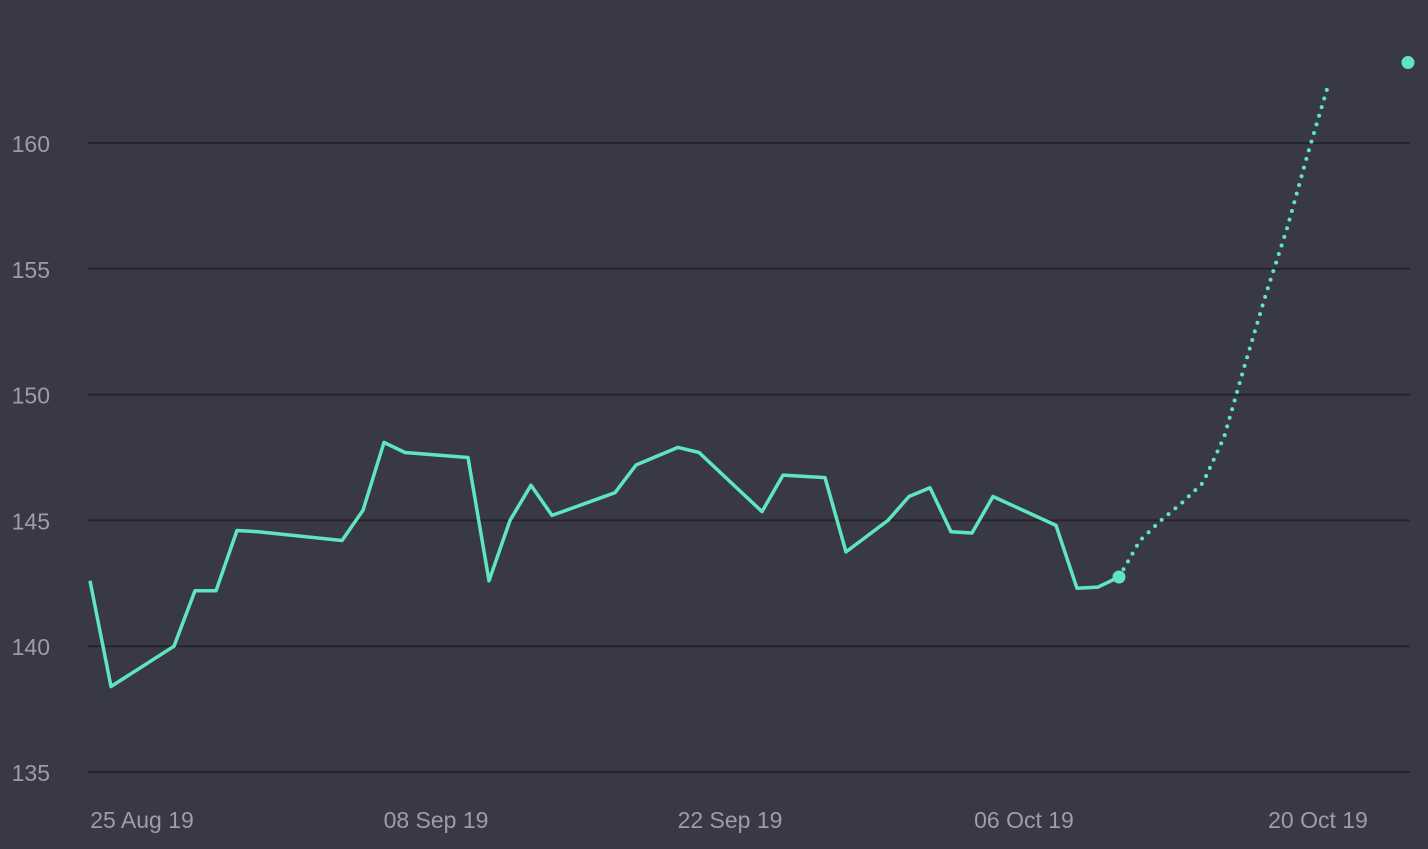 This screenshot has width=1428, height=849. What do you see at coordinates (436, 820) in the screenshot?
I see `x-tick-label-2019-09-08: 08 Sep 19` at bounding box center [436, 820].